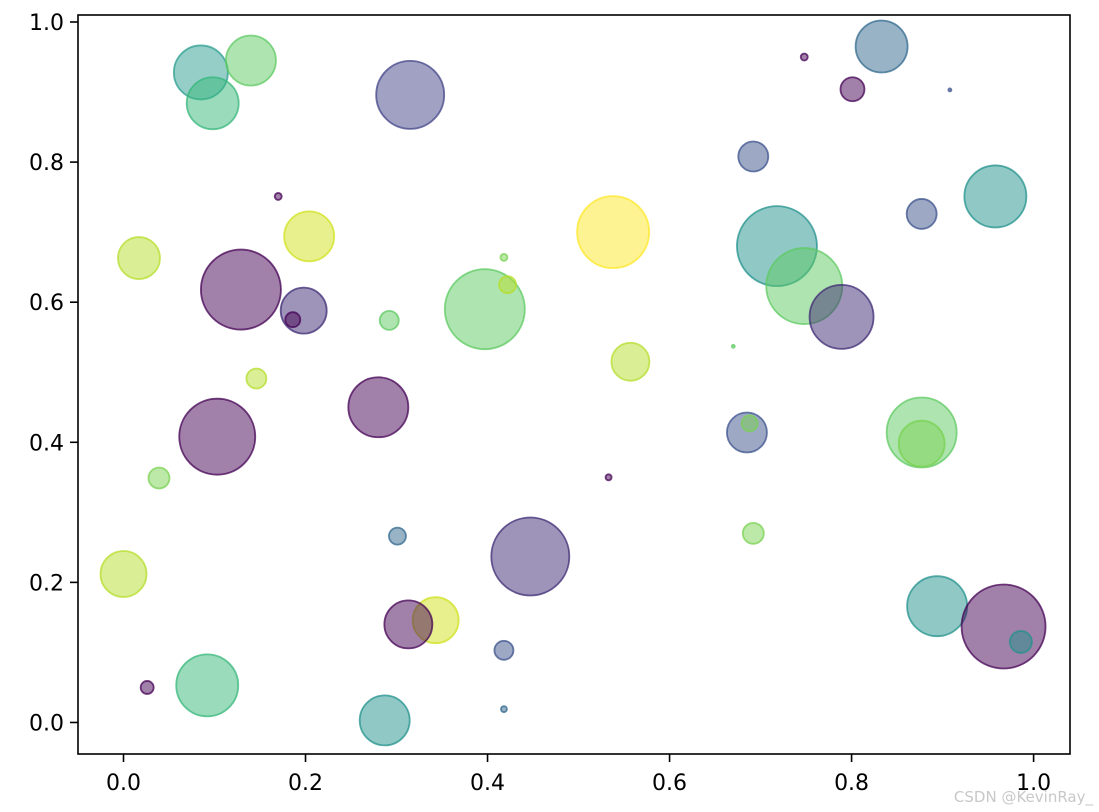 The width and height of the screenshot is (1099, 812). I want to click on x-tick-label-0: 0.0, so click(123, 783).